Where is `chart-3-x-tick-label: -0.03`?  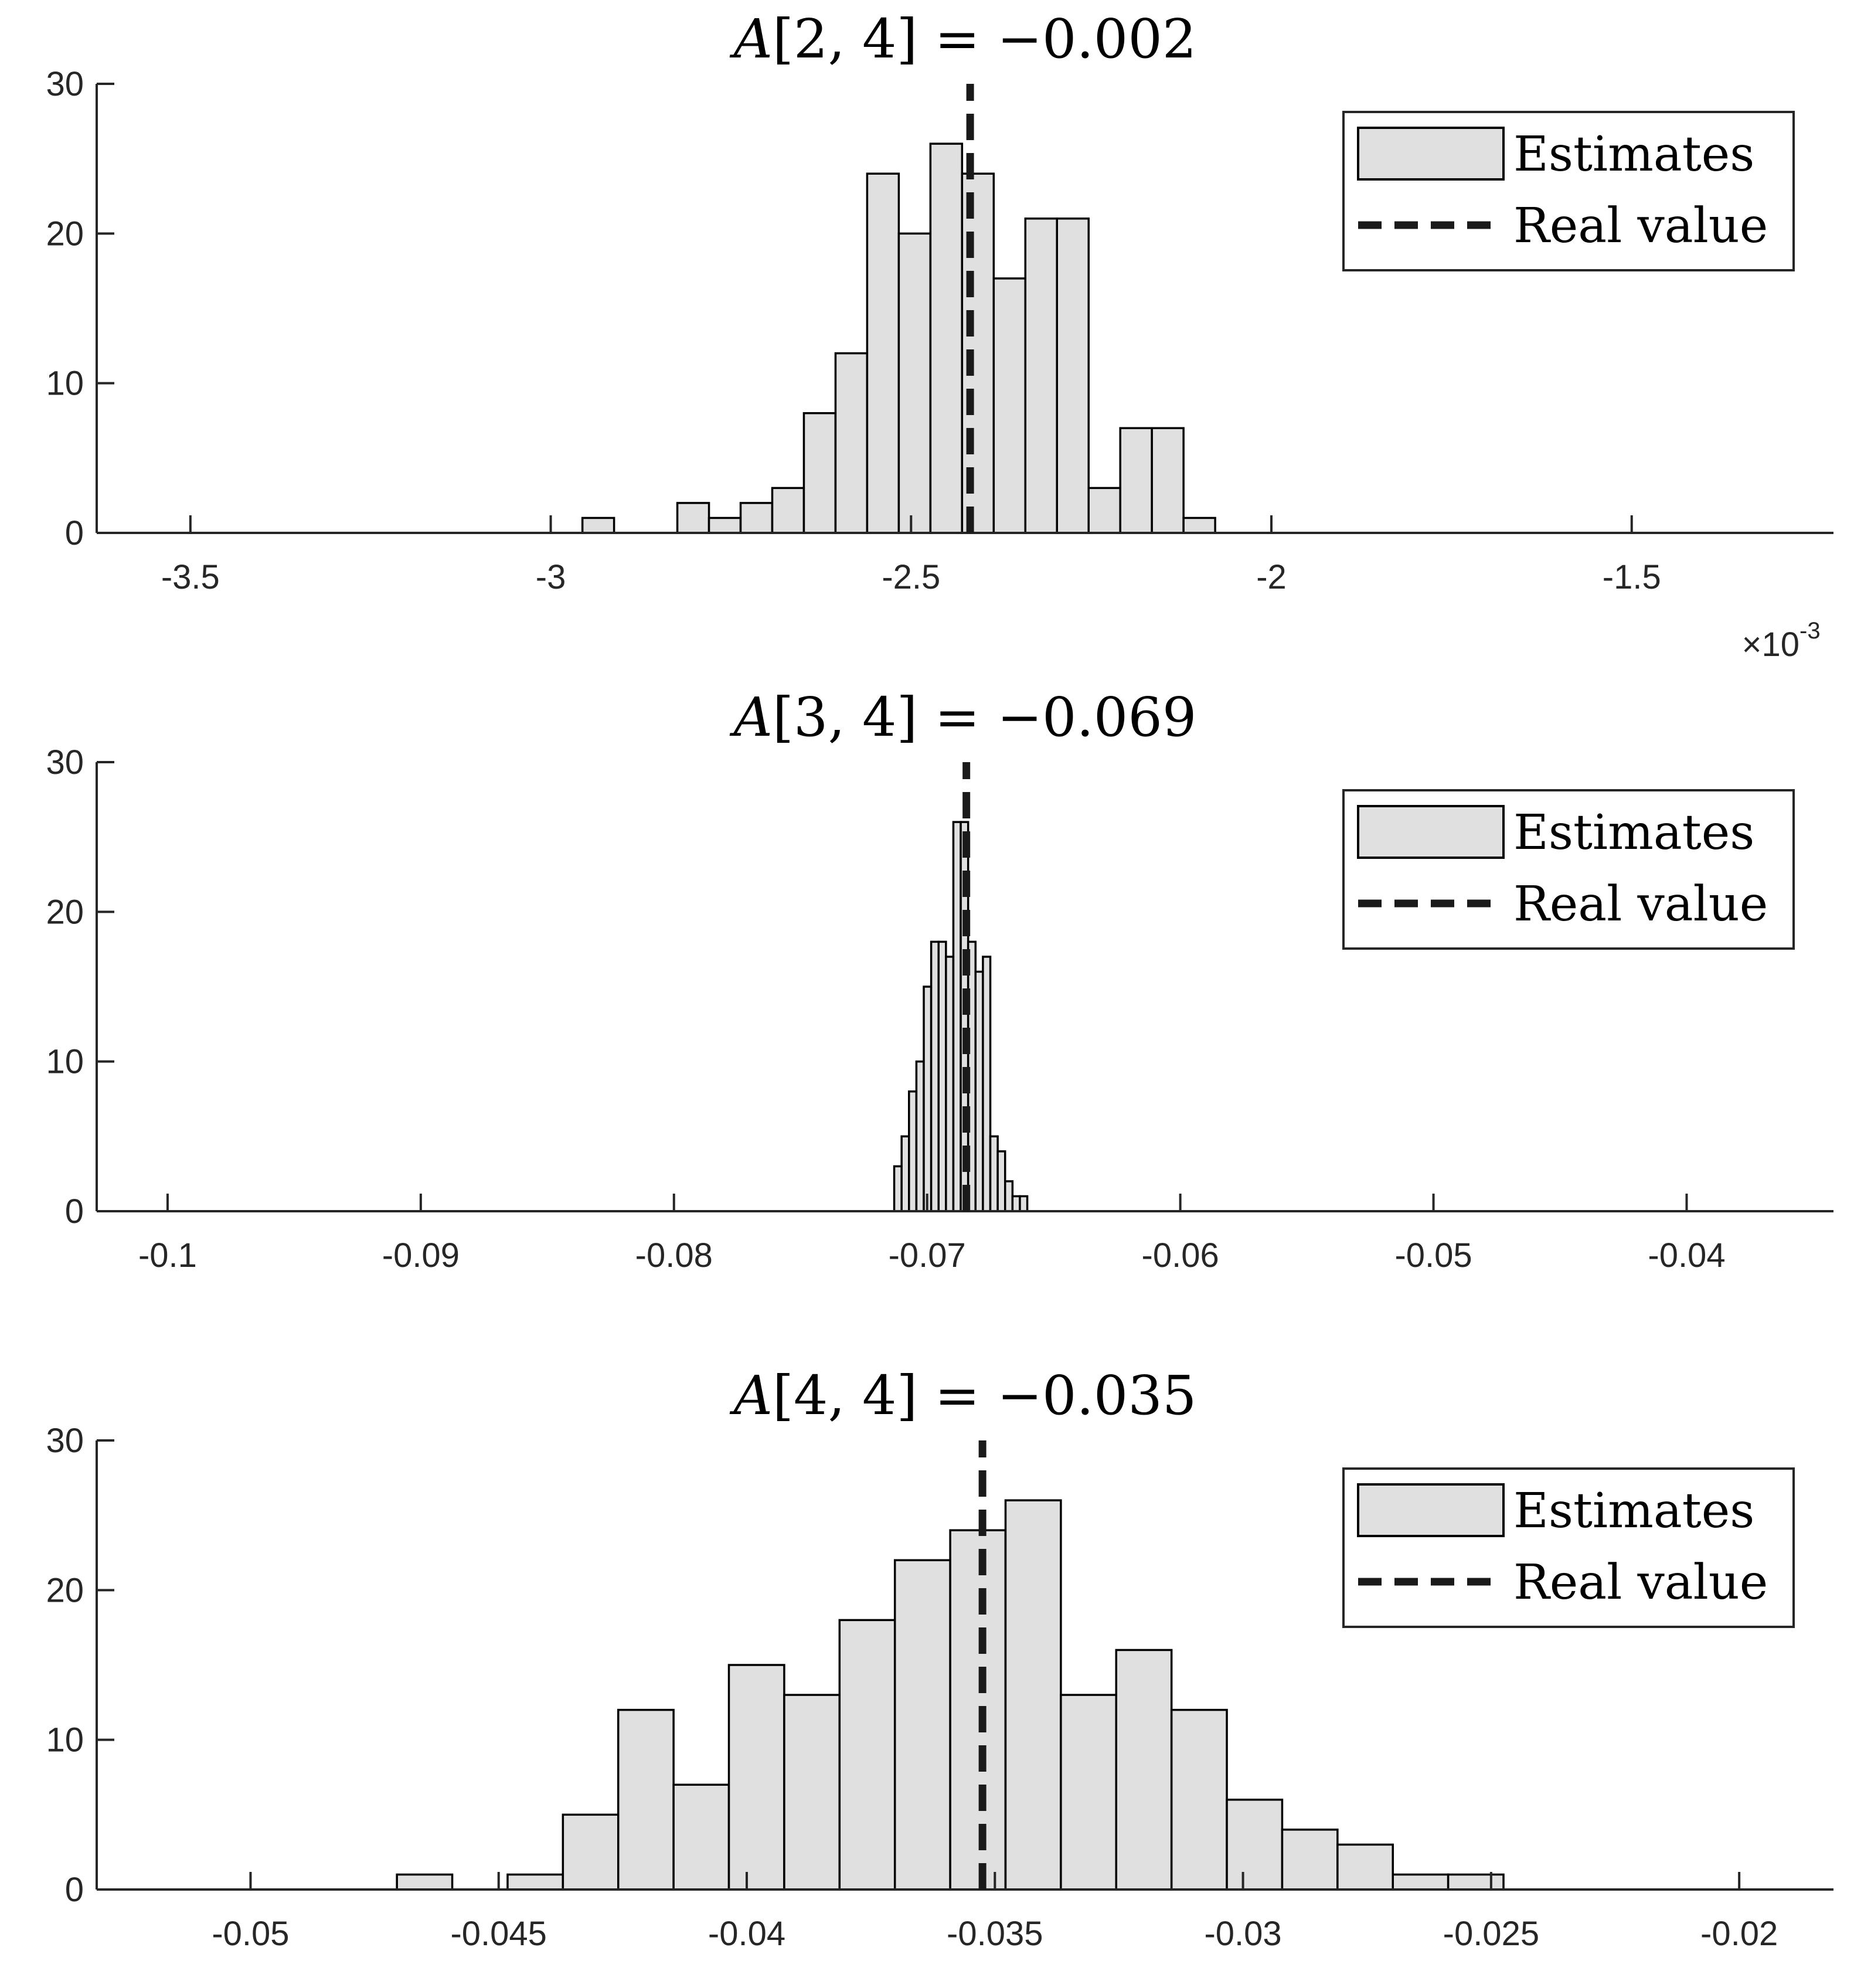 chart-3-x-tick-label: -0.03 is located at coordinates (1242, 1934).